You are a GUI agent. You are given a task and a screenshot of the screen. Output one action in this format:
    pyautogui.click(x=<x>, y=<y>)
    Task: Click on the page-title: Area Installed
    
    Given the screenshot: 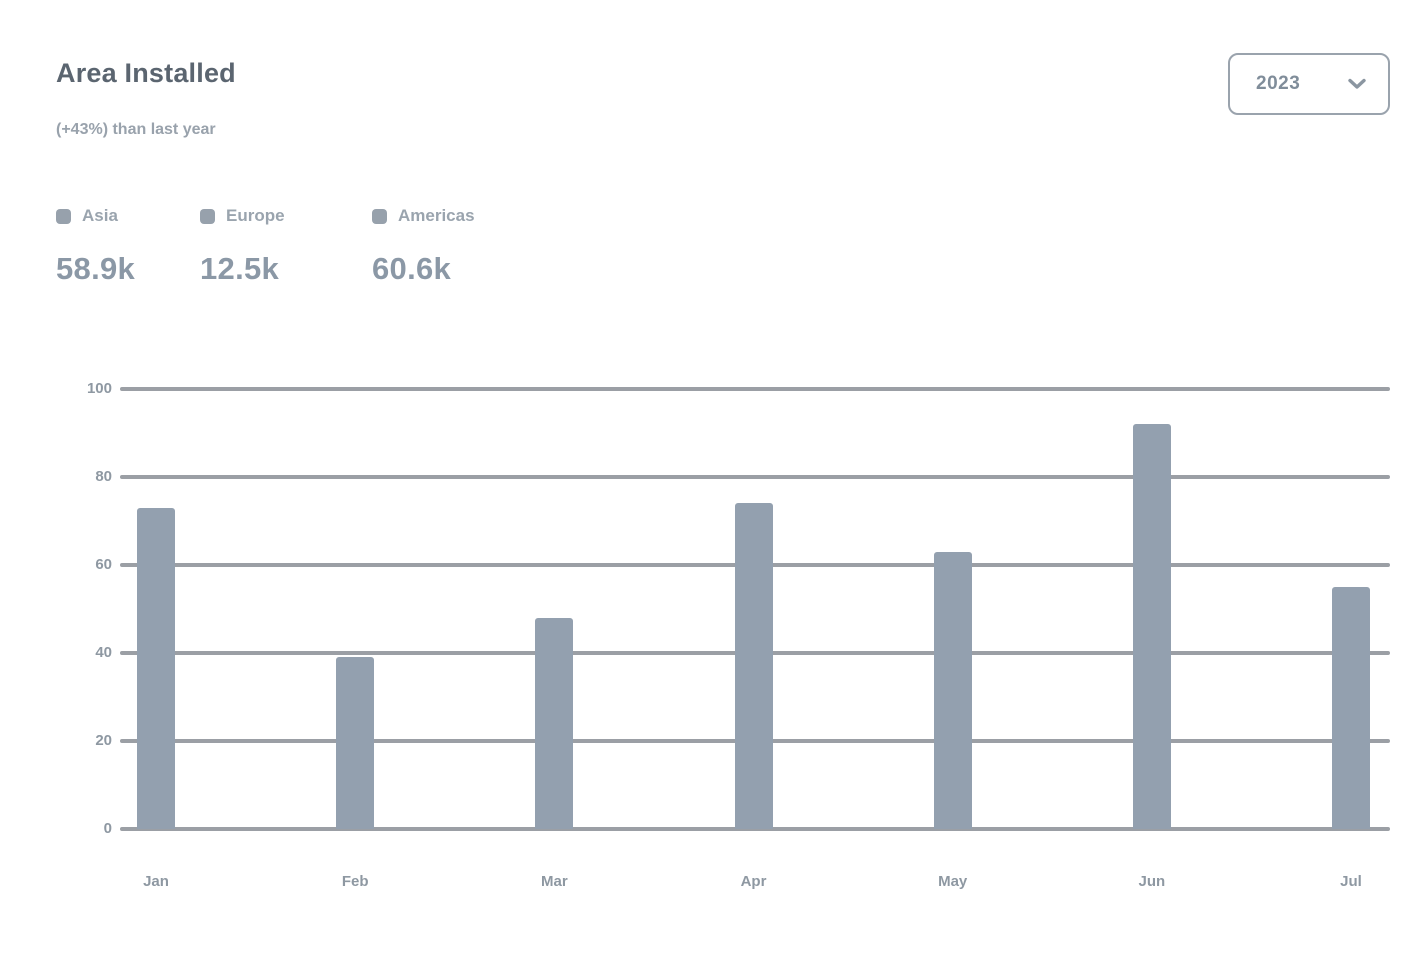 What is the action you would take?
    pyautogui.click(x=146, y=73)
    